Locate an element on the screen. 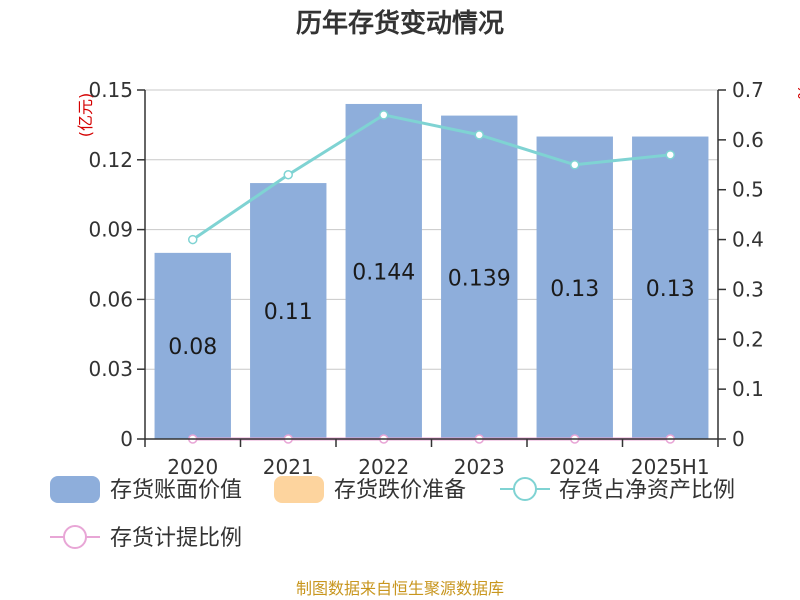 Image resolution: width=800 pixels, height=600 pixels. bar-value-label: 0.08 is located at coordinates (192, 347).